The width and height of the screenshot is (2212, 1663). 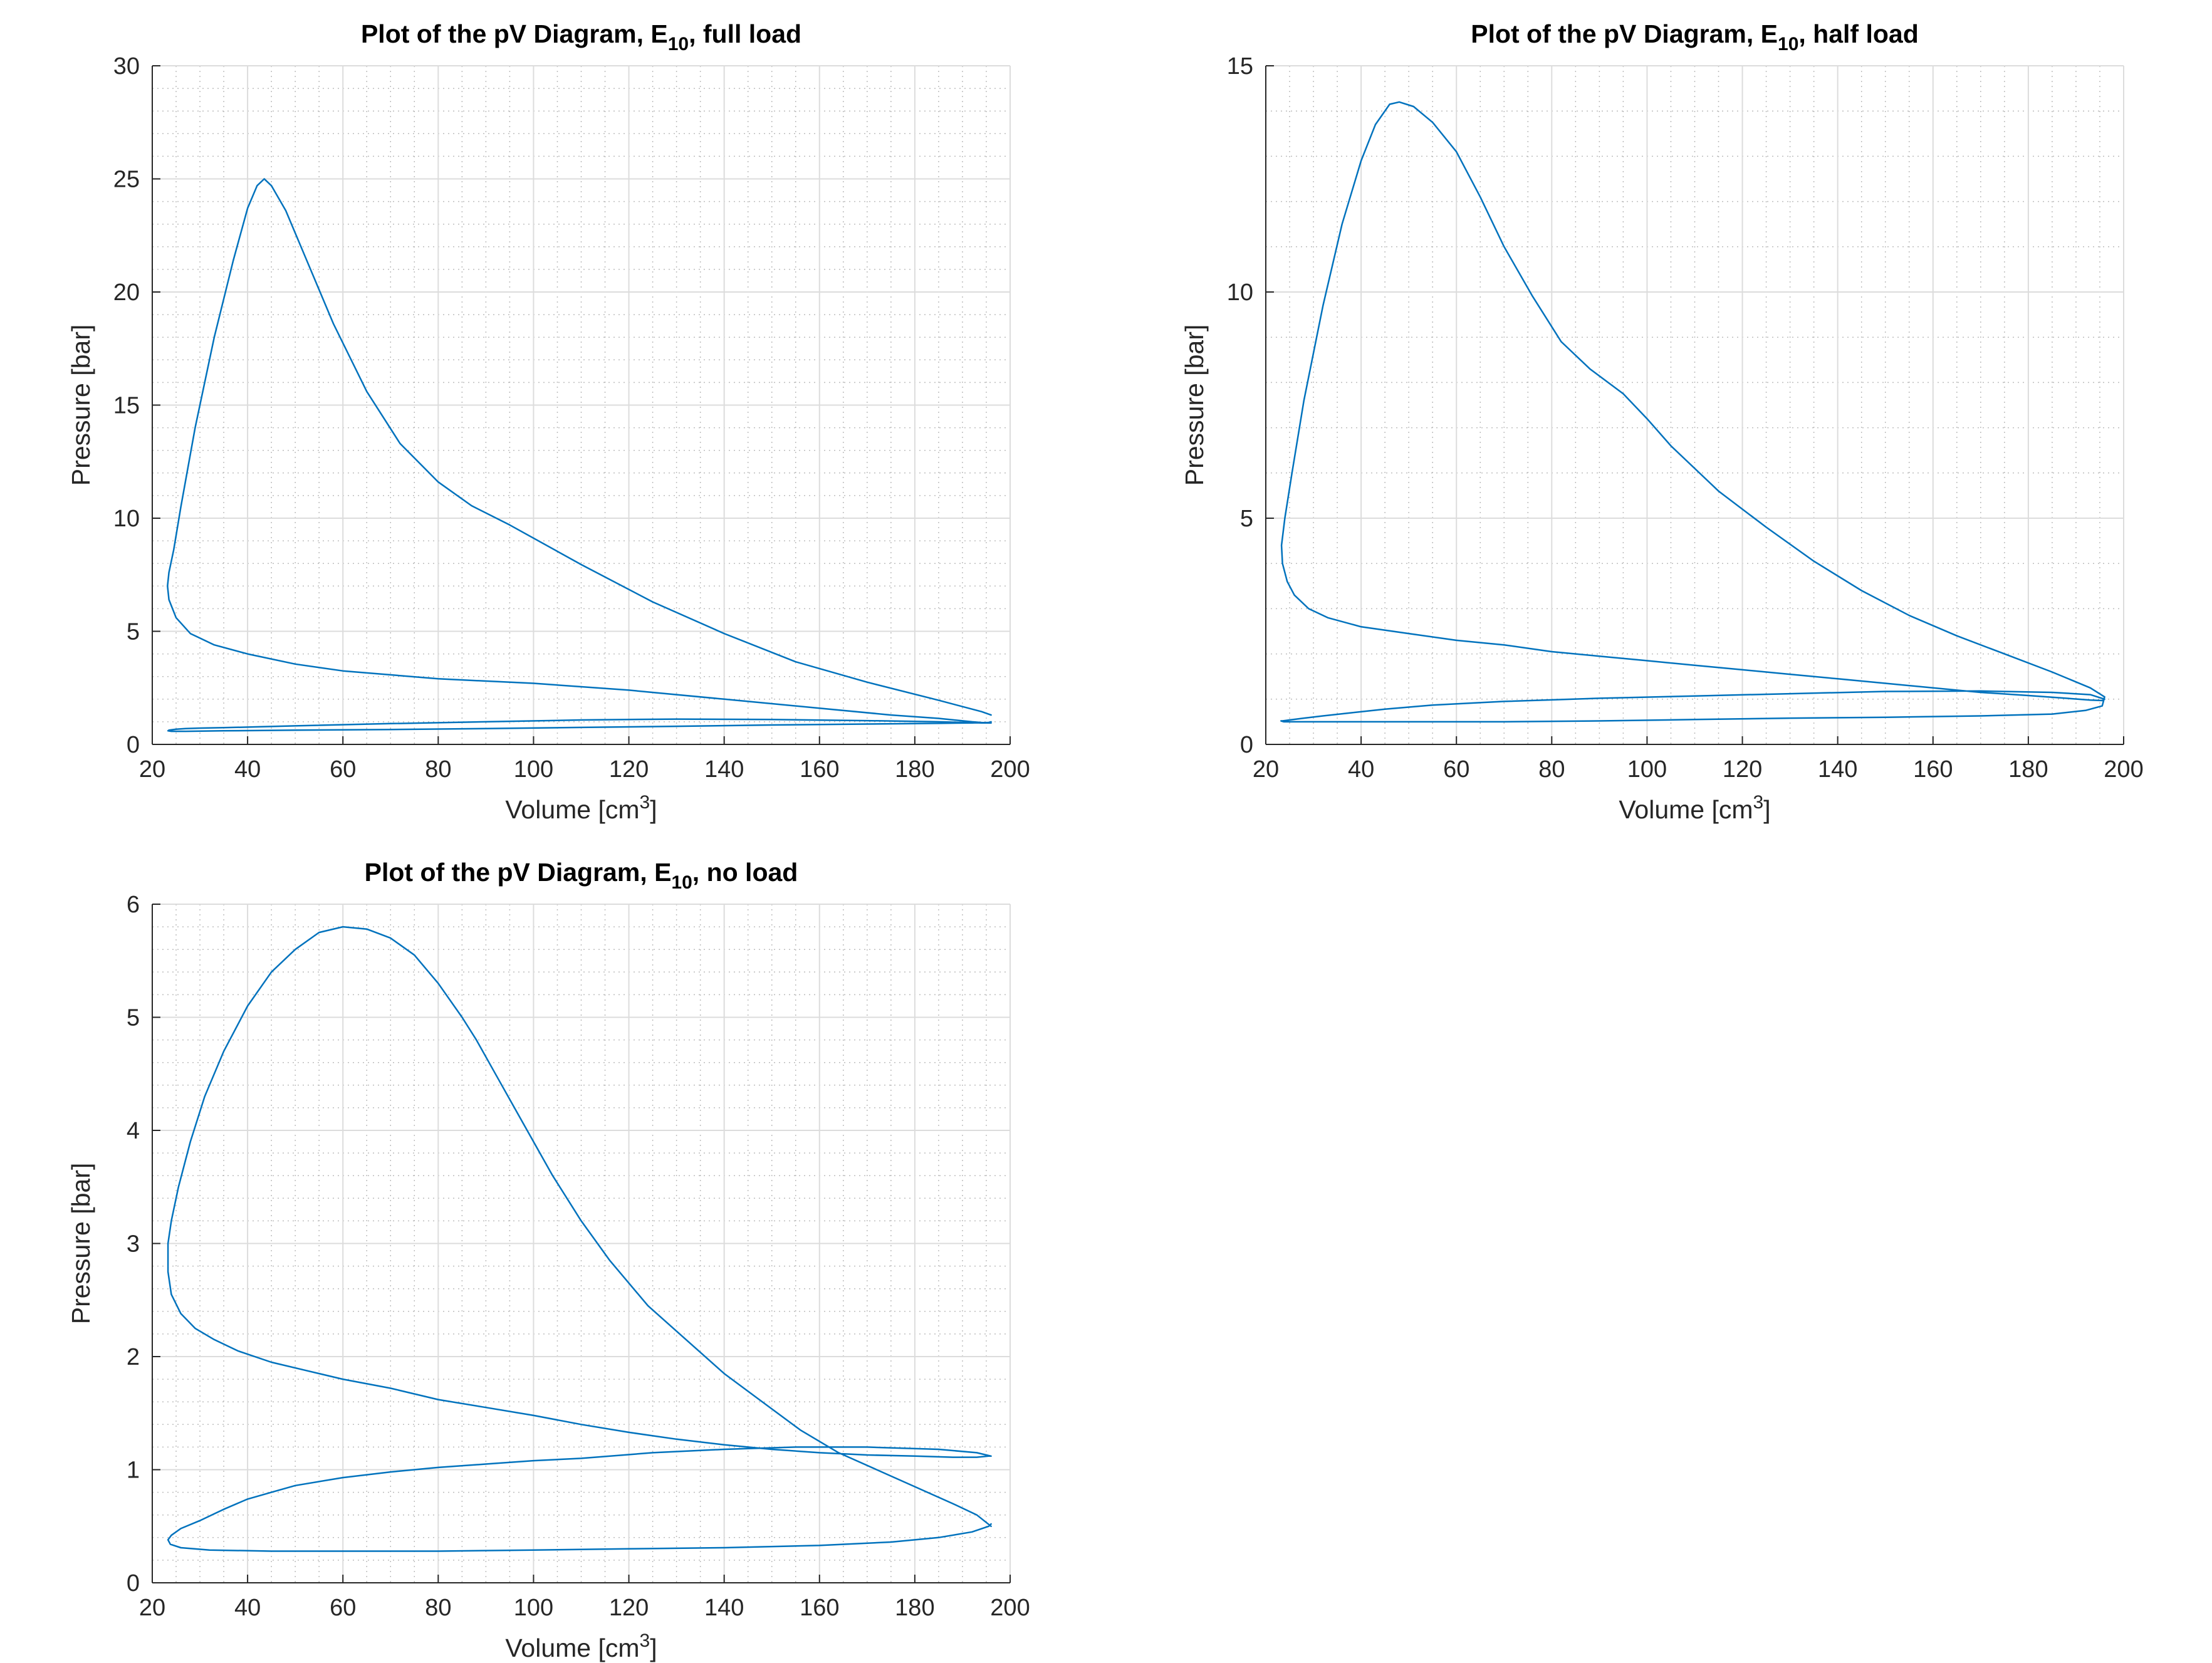 What do you see at coordinates (133, 1244) in the screenshot?
I see `y-tick-label: 3` at bounding box center [133, 1244].